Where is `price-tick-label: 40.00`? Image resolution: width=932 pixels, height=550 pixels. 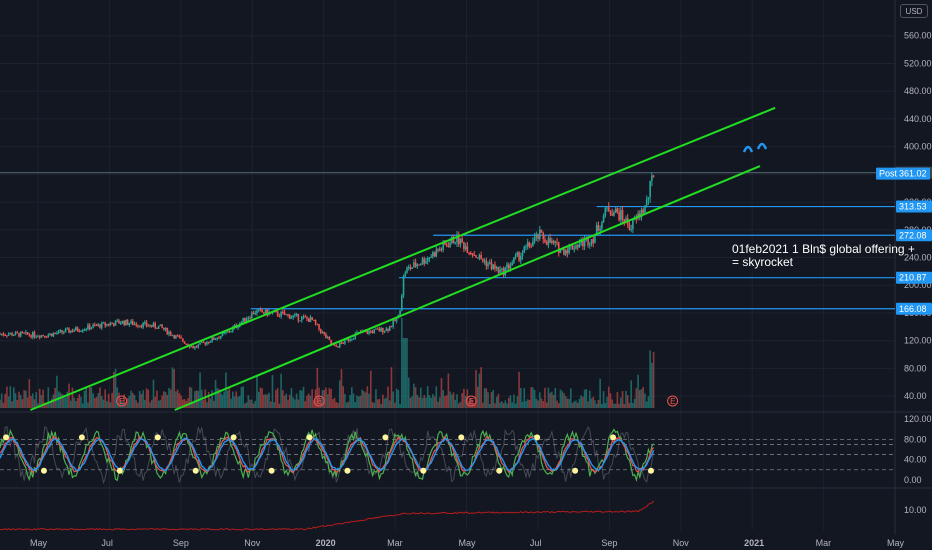 price-tick-label: 40.00 is located at coordinates (915, 396).